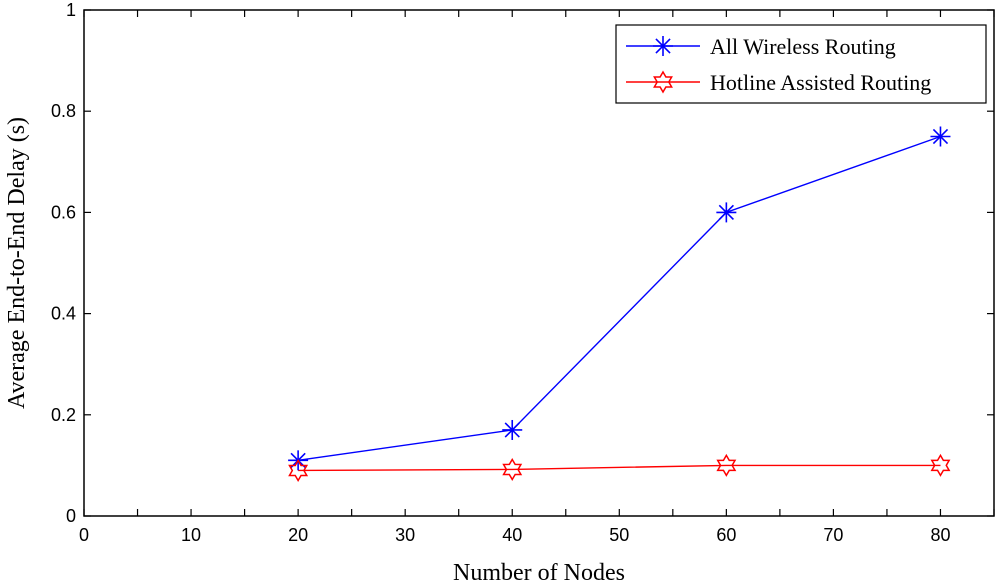 The height and width of the screenshot is (582, 1000). What do you see at coordinates (405, 535) in the screenshot?
I see `x-tick-label: 30` at bounding box center [405, 535].